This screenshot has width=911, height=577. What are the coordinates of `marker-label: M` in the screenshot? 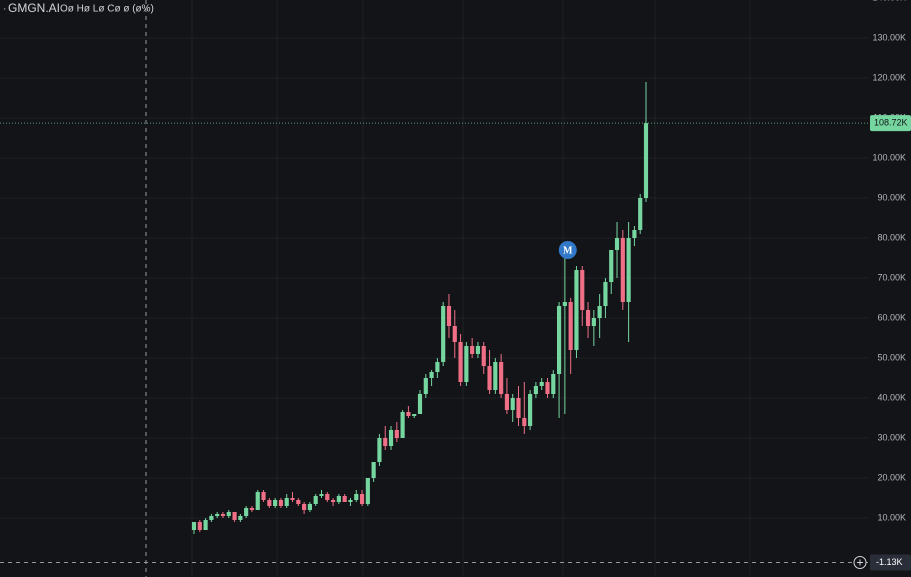 It's located at (568, 250).